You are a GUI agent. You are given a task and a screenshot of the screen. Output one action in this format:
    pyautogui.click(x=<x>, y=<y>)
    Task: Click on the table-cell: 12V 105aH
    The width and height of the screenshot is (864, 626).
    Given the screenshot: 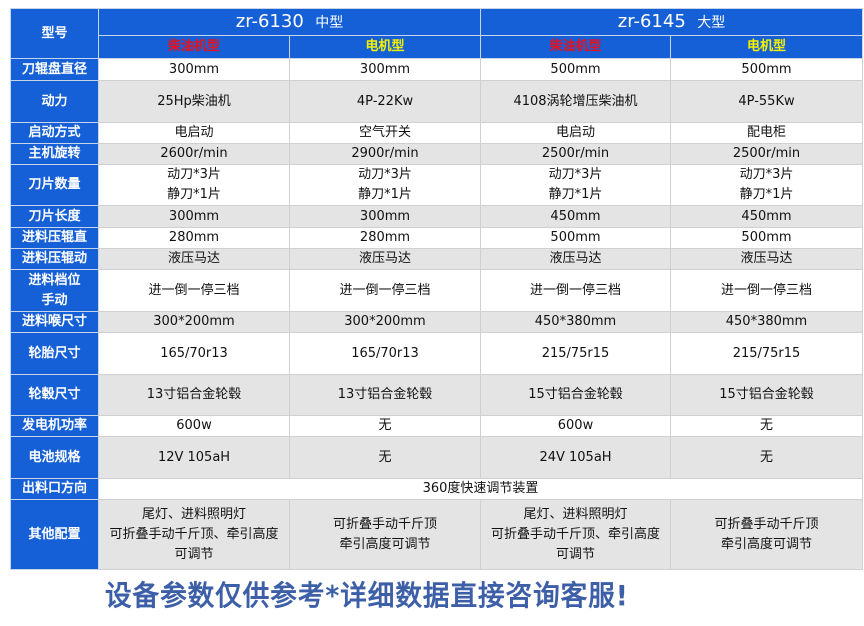 What is the action you would take?
    pyautogui.click(x=194, y=457)
    